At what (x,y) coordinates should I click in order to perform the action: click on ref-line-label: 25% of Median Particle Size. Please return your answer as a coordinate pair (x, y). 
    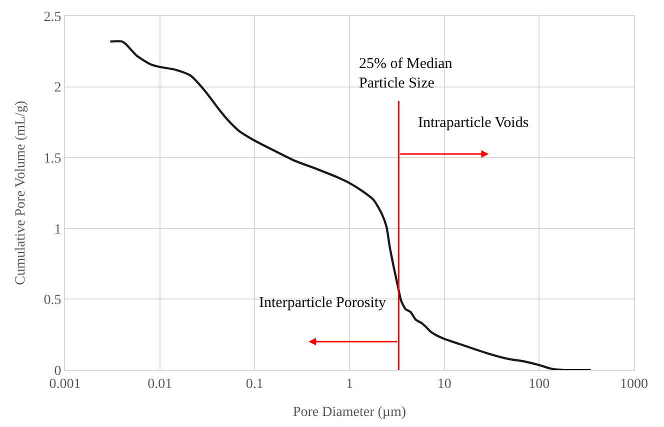
    Looking at the image, I should click on (406, 74).